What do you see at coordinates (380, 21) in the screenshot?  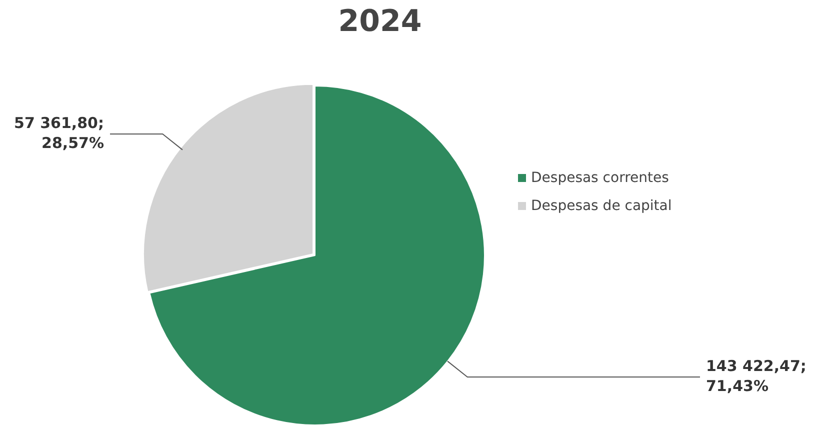 I see `chart-title: 2024` at bounding box center [380, 21].